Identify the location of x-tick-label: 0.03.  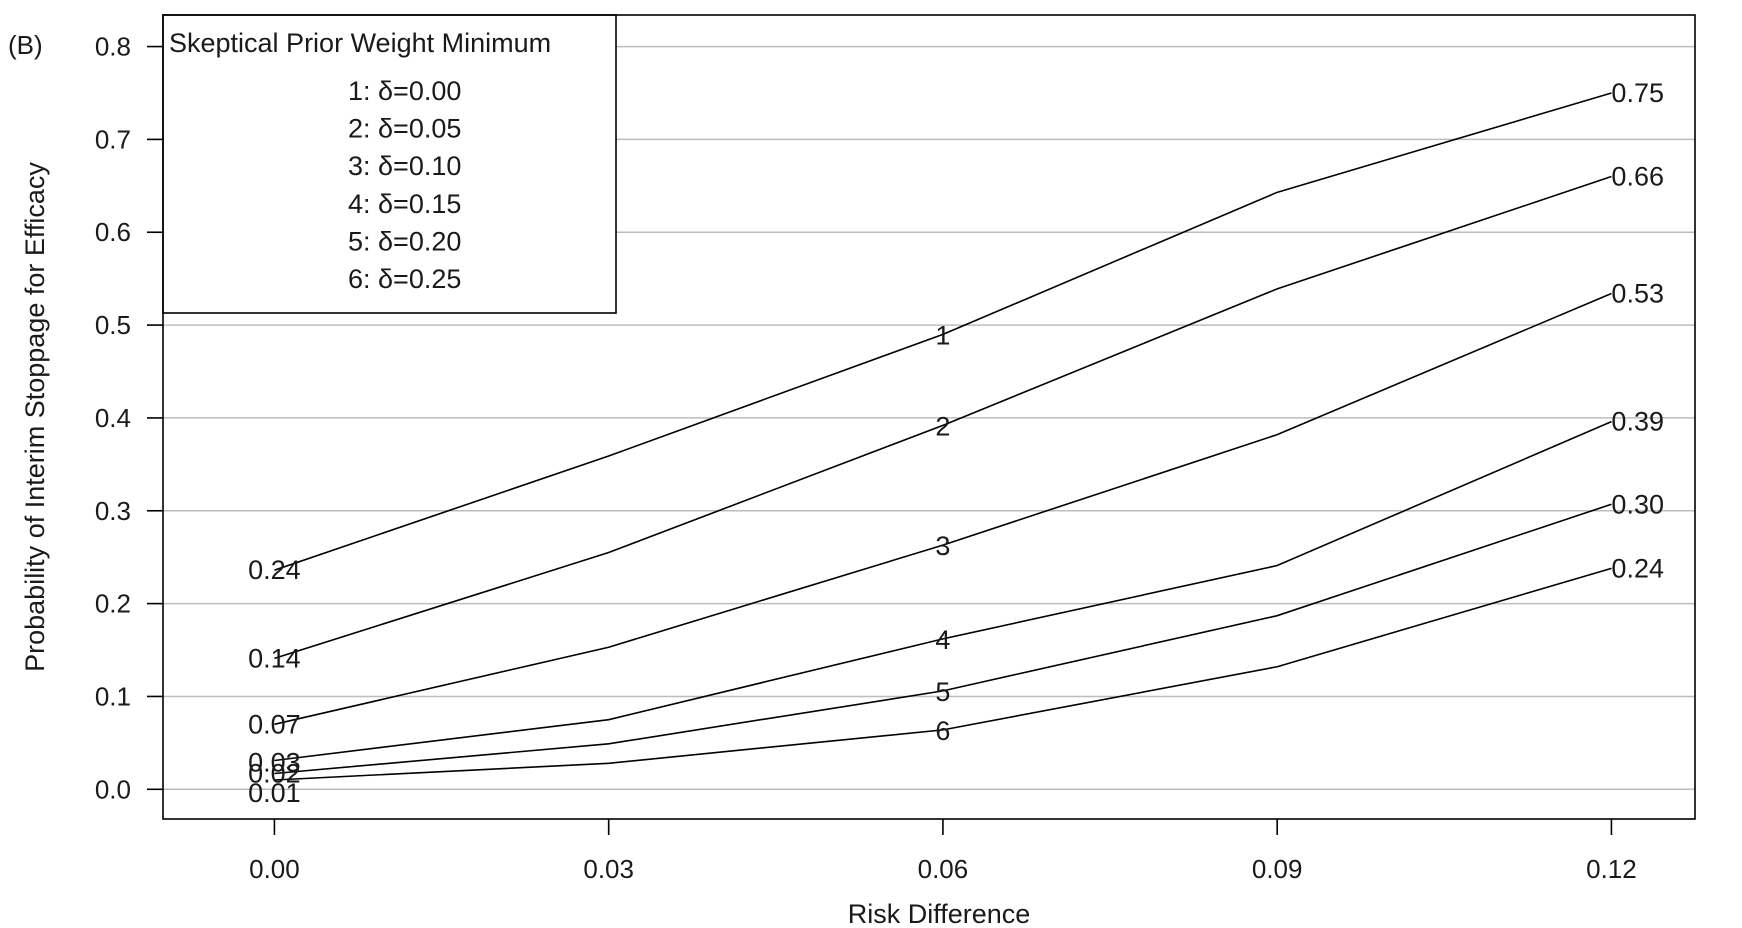
(608, 869).